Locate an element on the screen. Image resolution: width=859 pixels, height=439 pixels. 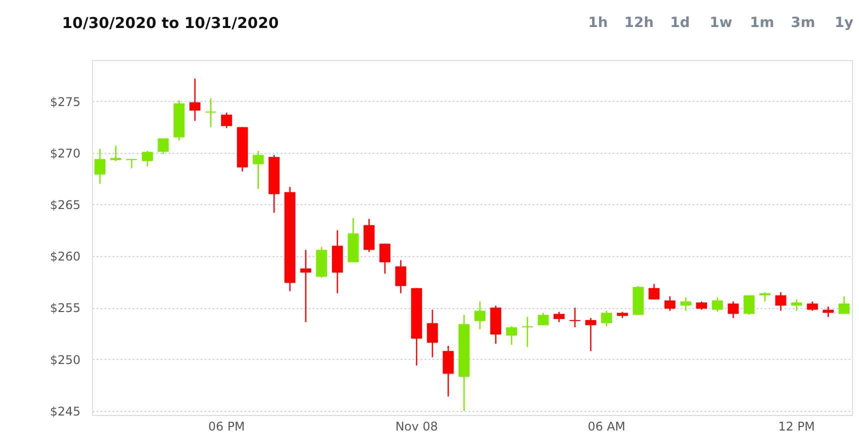
x-tick-label: 12 PM is located at coordinates (796, 427).